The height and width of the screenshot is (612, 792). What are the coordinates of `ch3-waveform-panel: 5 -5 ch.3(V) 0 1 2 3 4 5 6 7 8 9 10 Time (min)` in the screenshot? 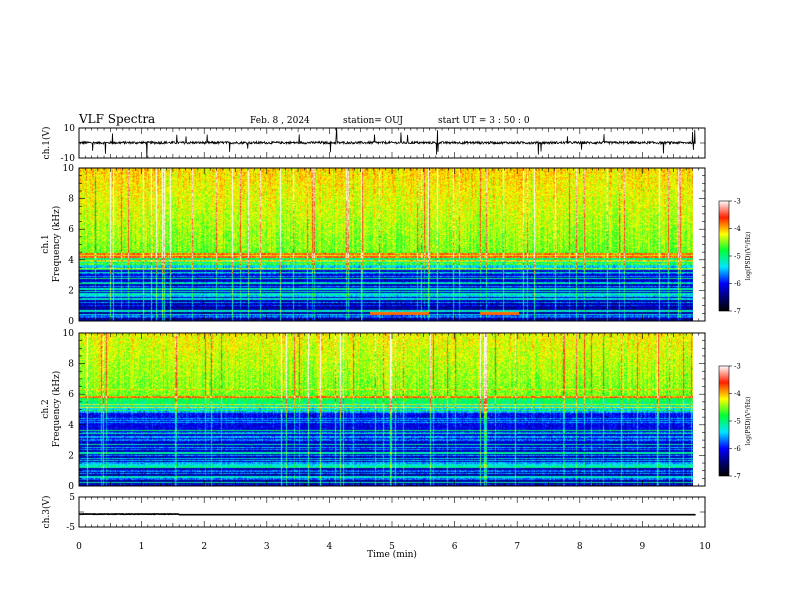 It's located at (376, 526).